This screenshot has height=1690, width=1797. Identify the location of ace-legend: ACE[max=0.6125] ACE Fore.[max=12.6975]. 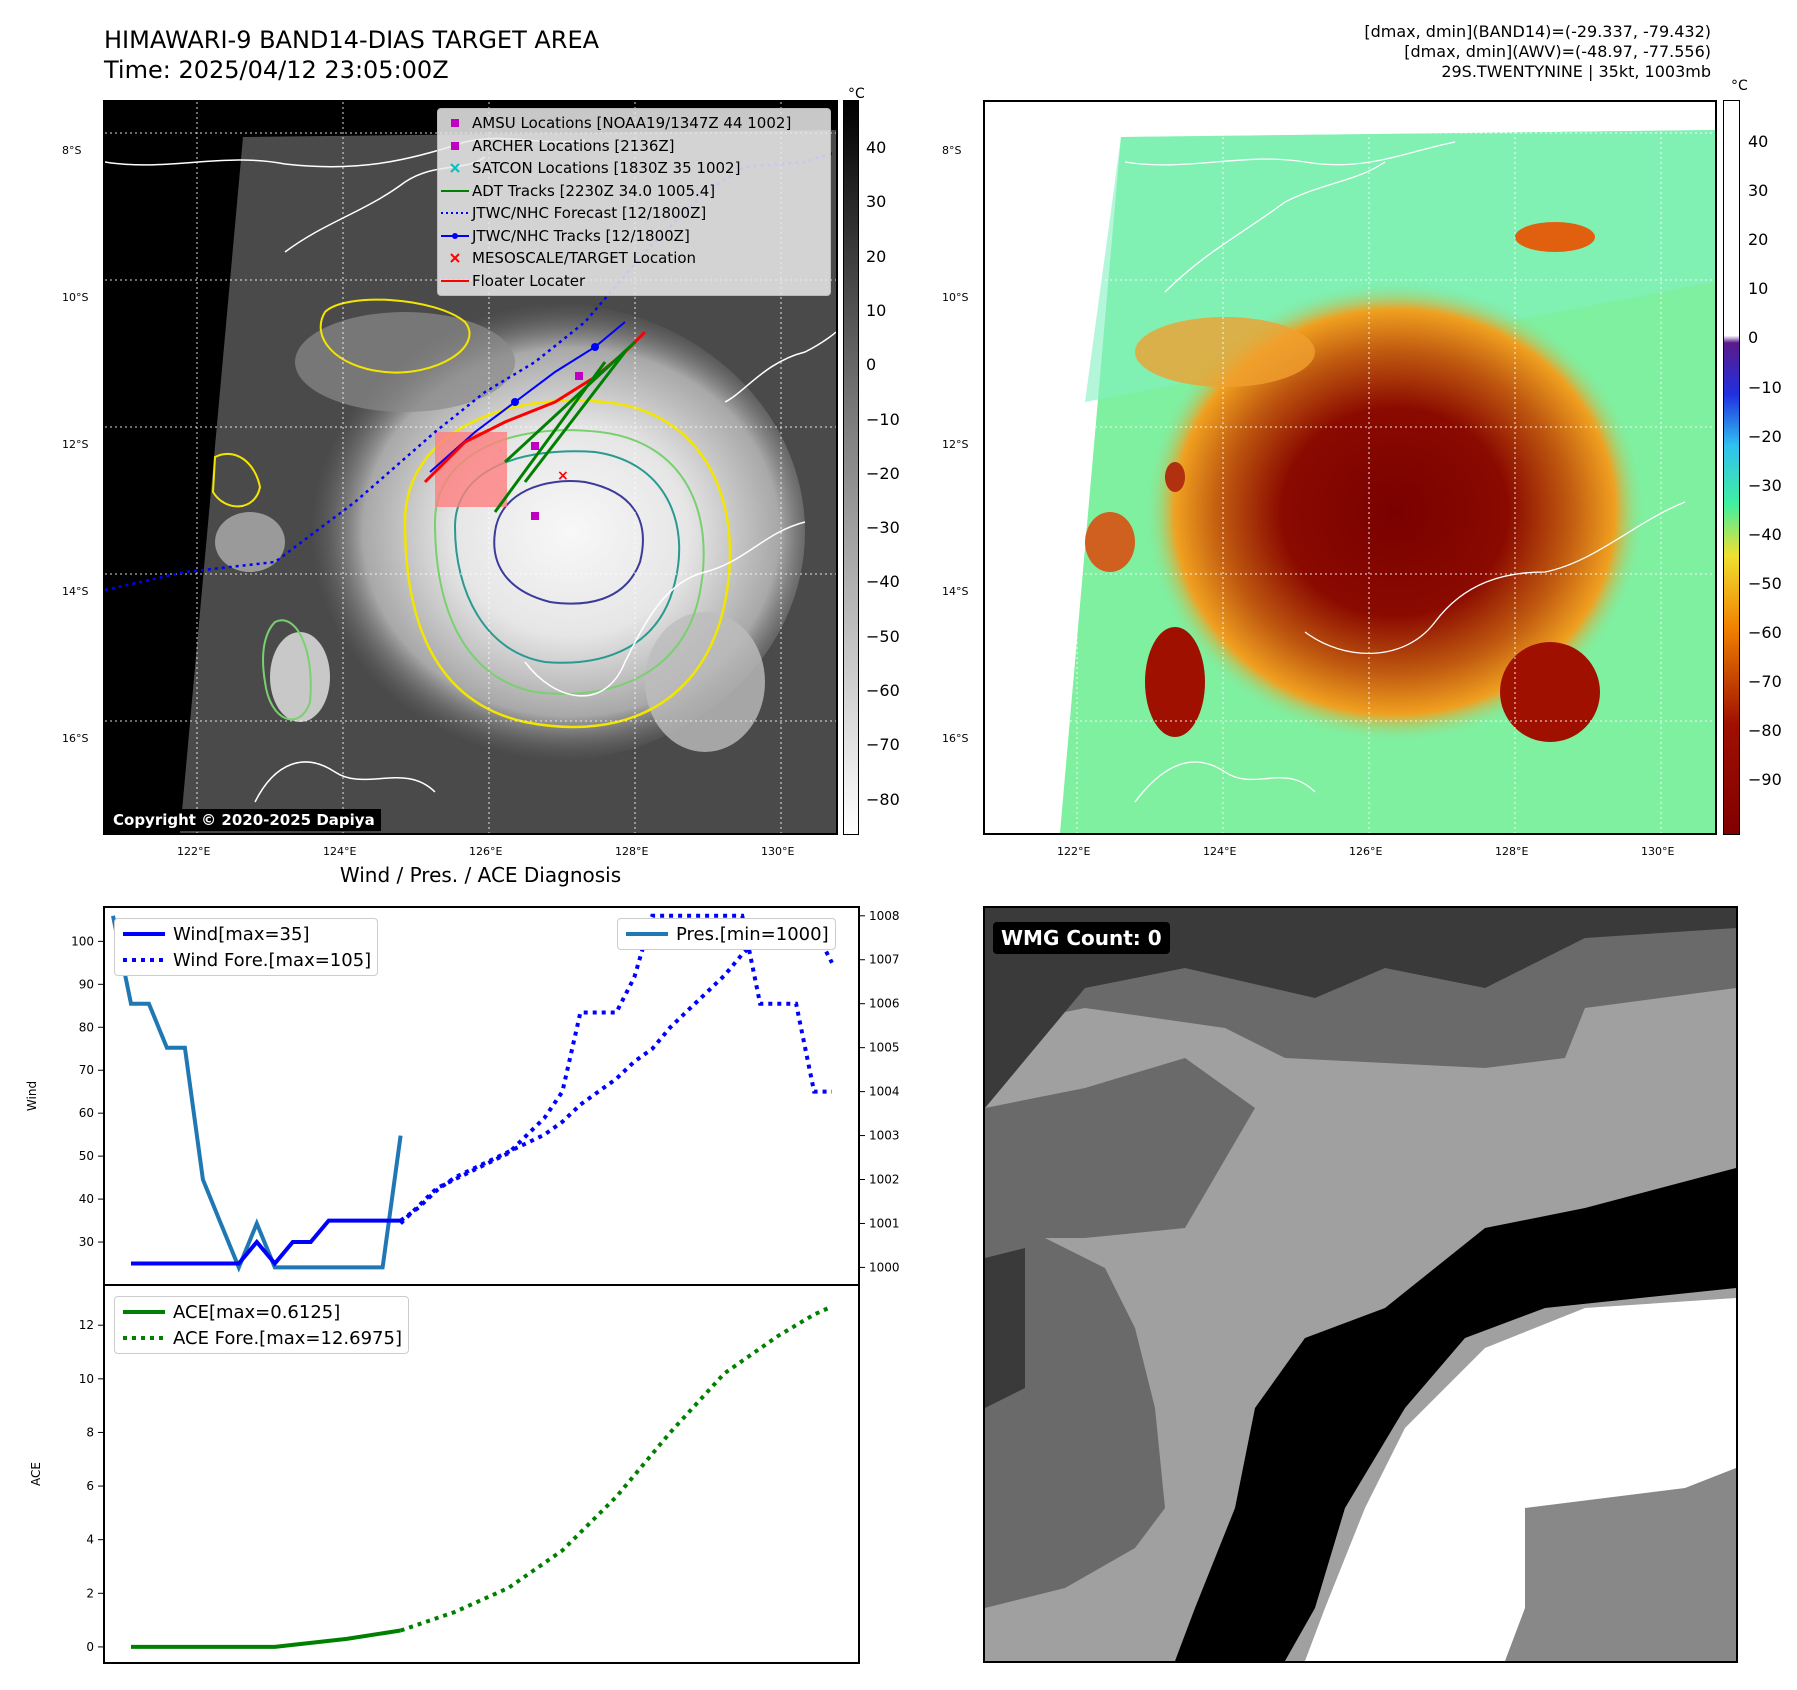
(261, 1325).